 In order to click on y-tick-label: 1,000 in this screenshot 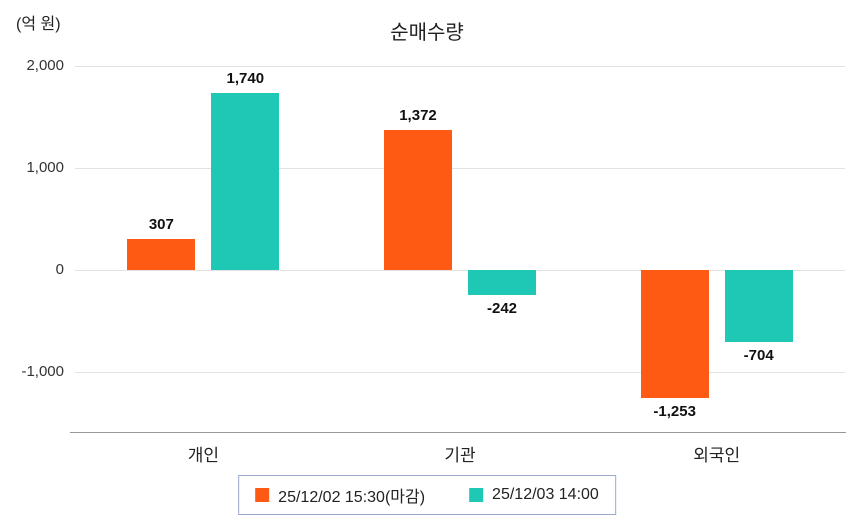, I will do `click(45, 167)`.